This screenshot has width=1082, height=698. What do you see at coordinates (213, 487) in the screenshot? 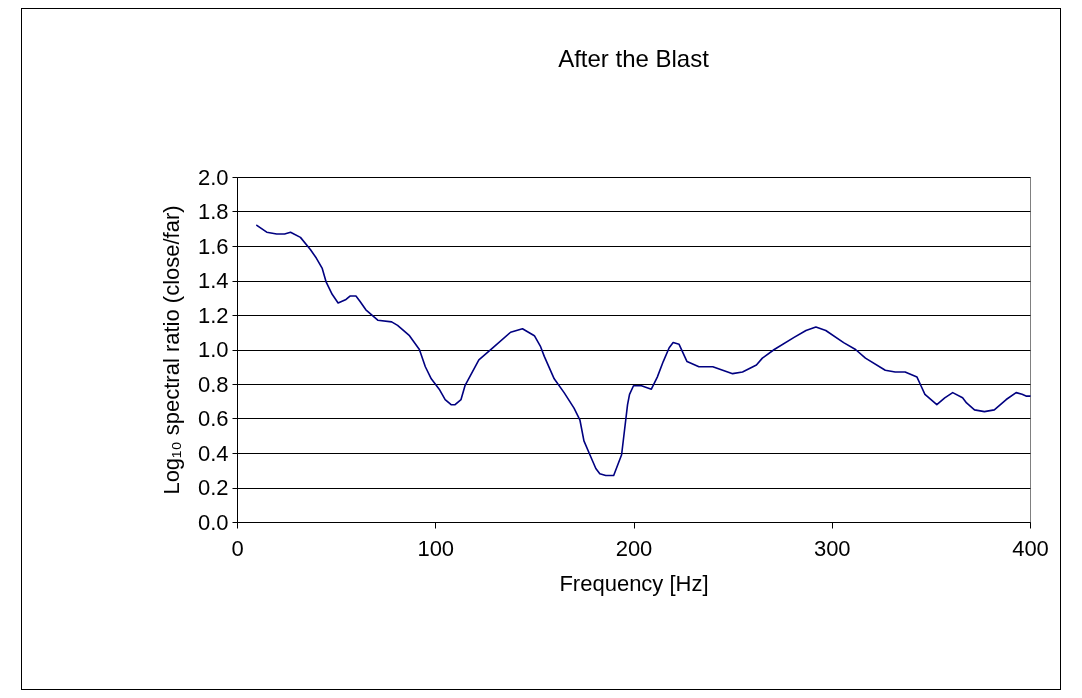
I see `y-tick-label: 0.2` at bounding box center [213, 487].